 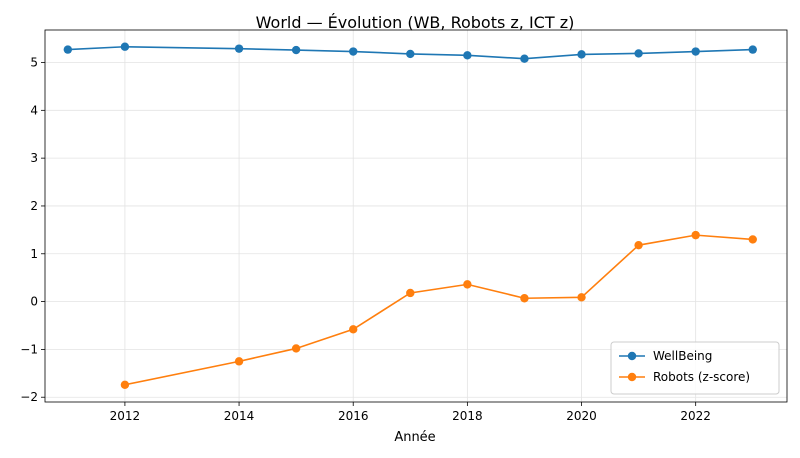 I want to click on y-tick-label: 3, so click(x=34, y=158).